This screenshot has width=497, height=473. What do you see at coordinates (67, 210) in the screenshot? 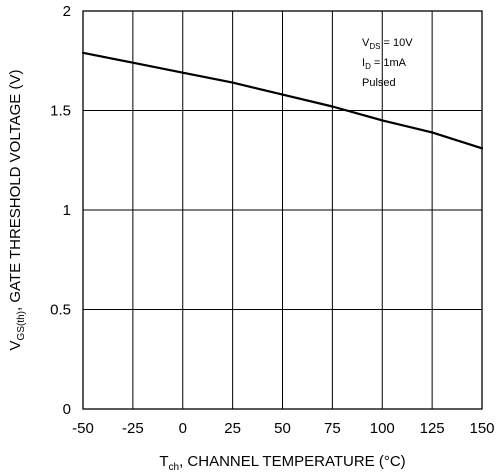
I see `y-tick-label: 1` at bounding box center [67, 210].